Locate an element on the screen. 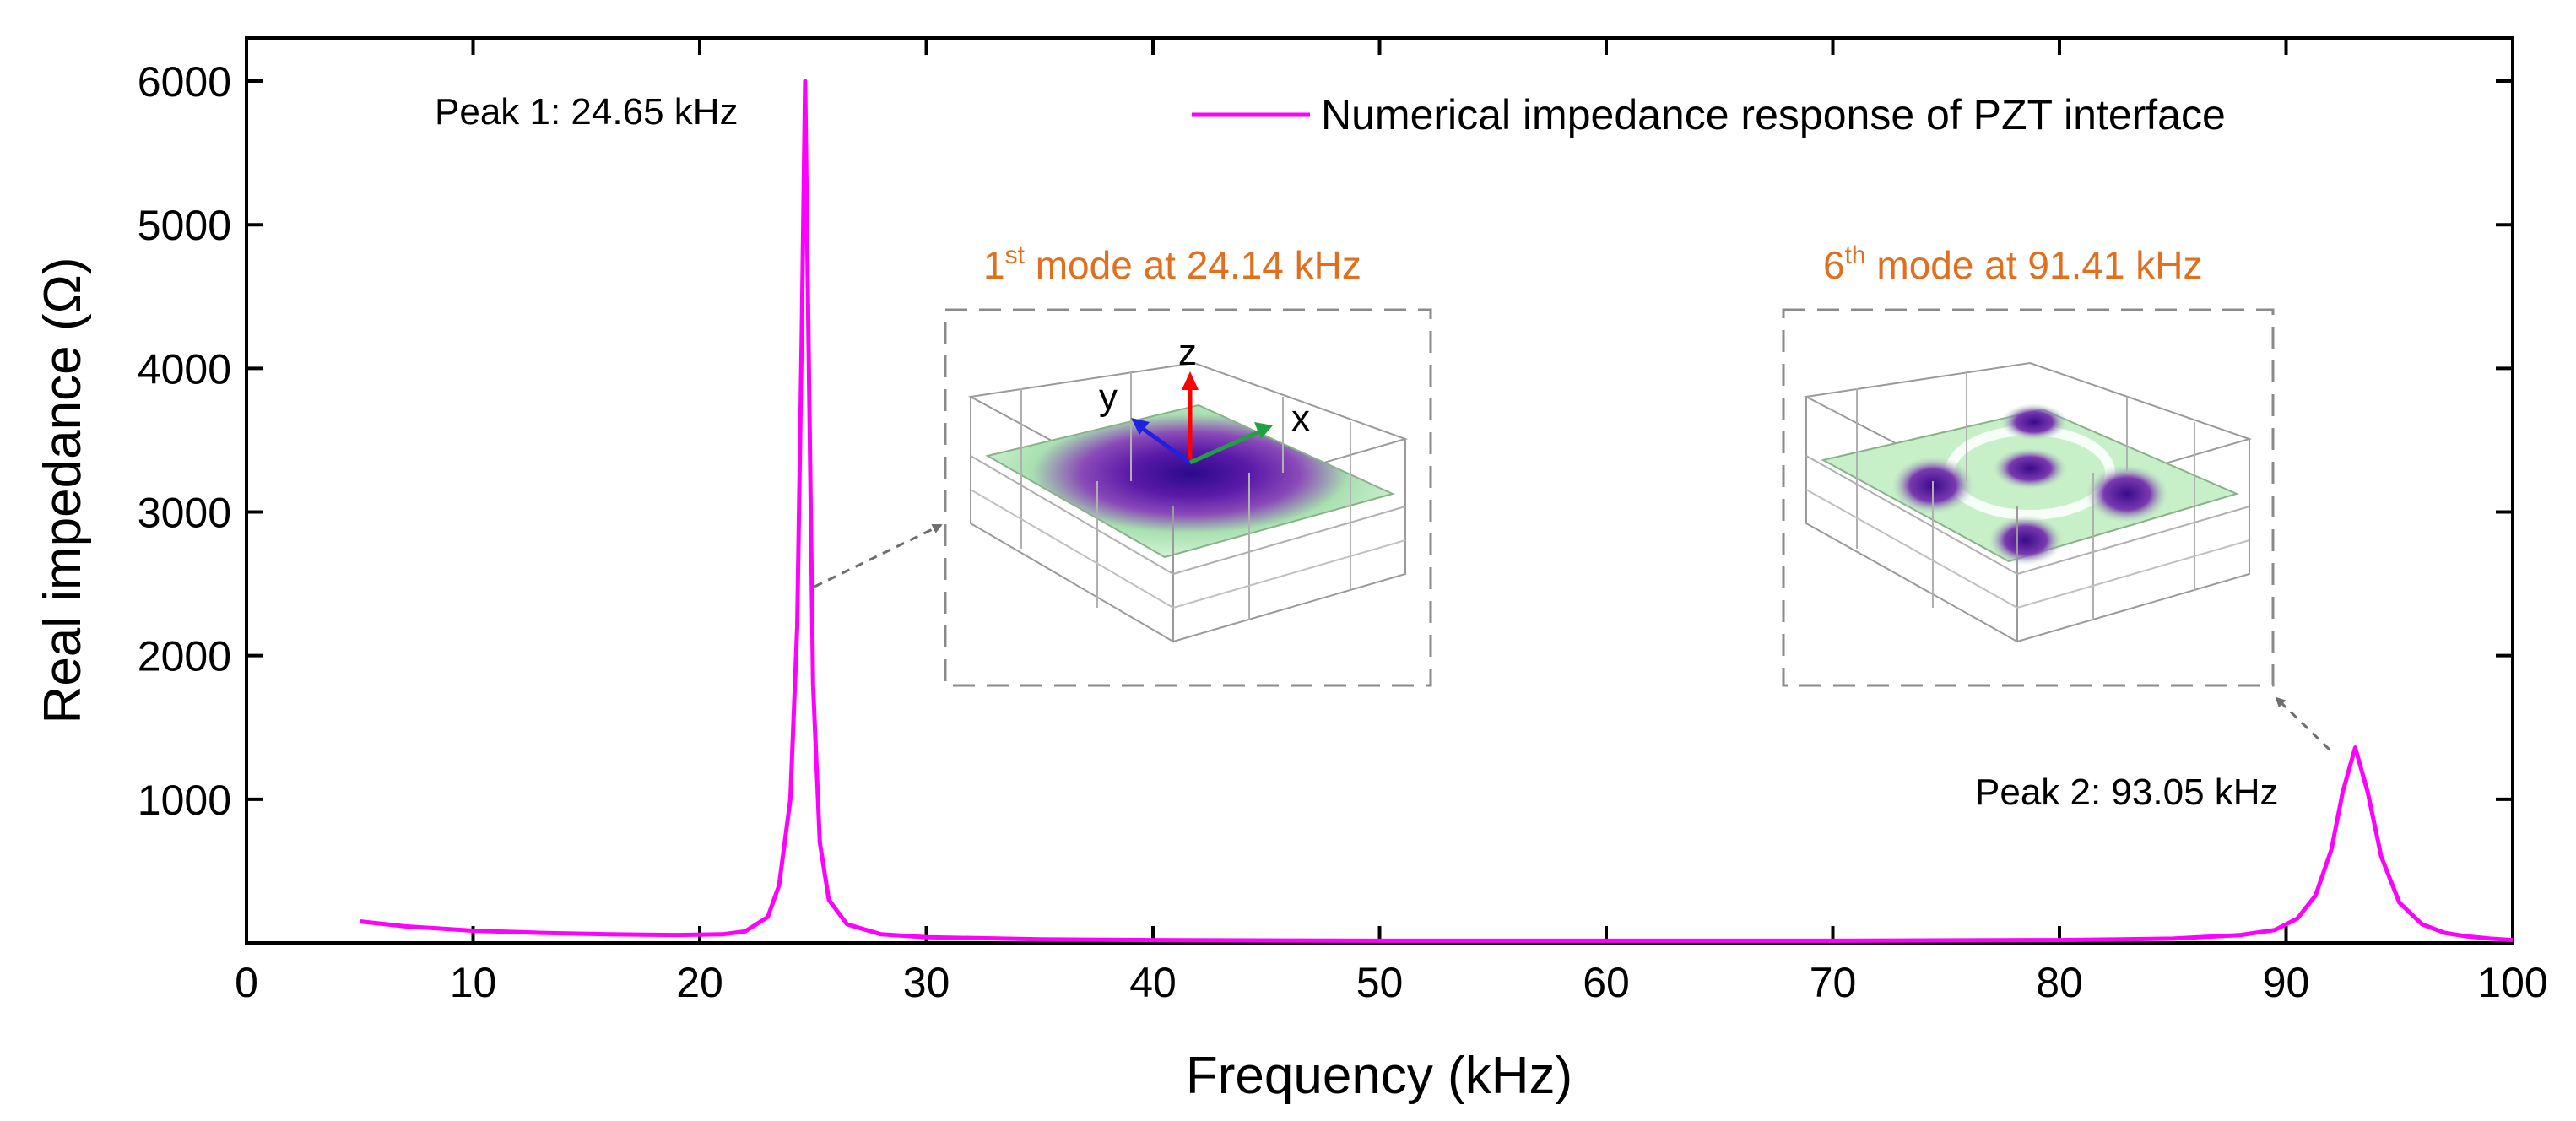 This screenshot has height=1121, width=2576. inset-2: 6th mode at 91.41 kHz is located at coordinates (2029, 464).